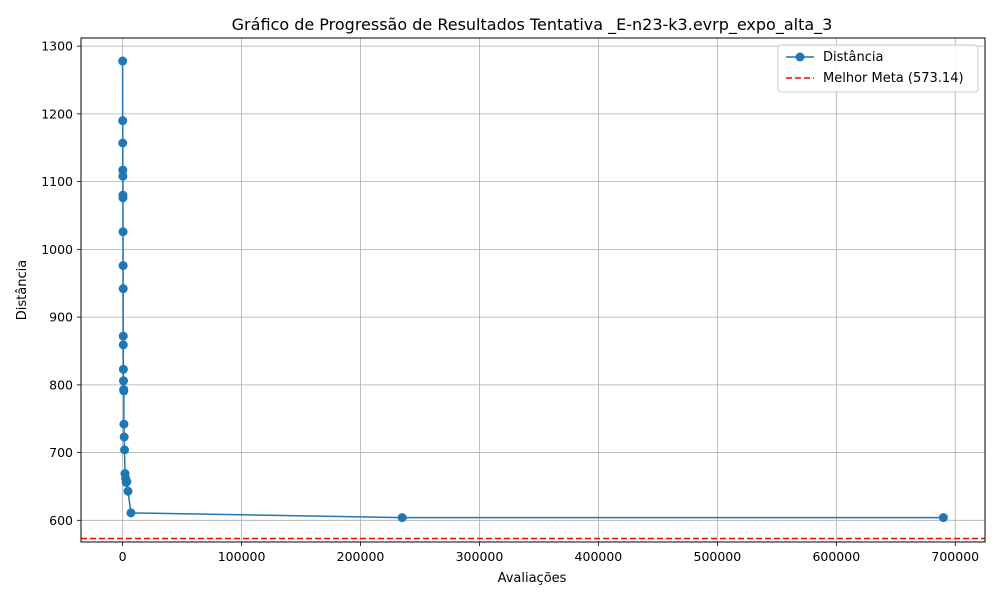 Image resolution: width=1000 pixels, height=600 pixels. What do you see at coordinates (893, 78) in the screenshot?
I see `legend-label-melhor-meta: Melhor Meta (573.14)` at bounding box center [893, 78].